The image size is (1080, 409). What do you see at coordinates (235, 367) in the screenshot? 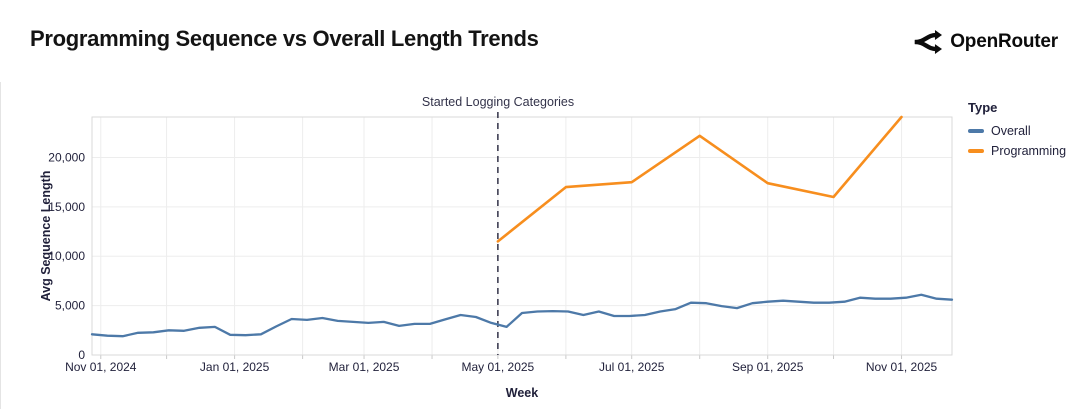
I see `x-tick-label: Jan 01, 2025` at bounding box center [235, 367].